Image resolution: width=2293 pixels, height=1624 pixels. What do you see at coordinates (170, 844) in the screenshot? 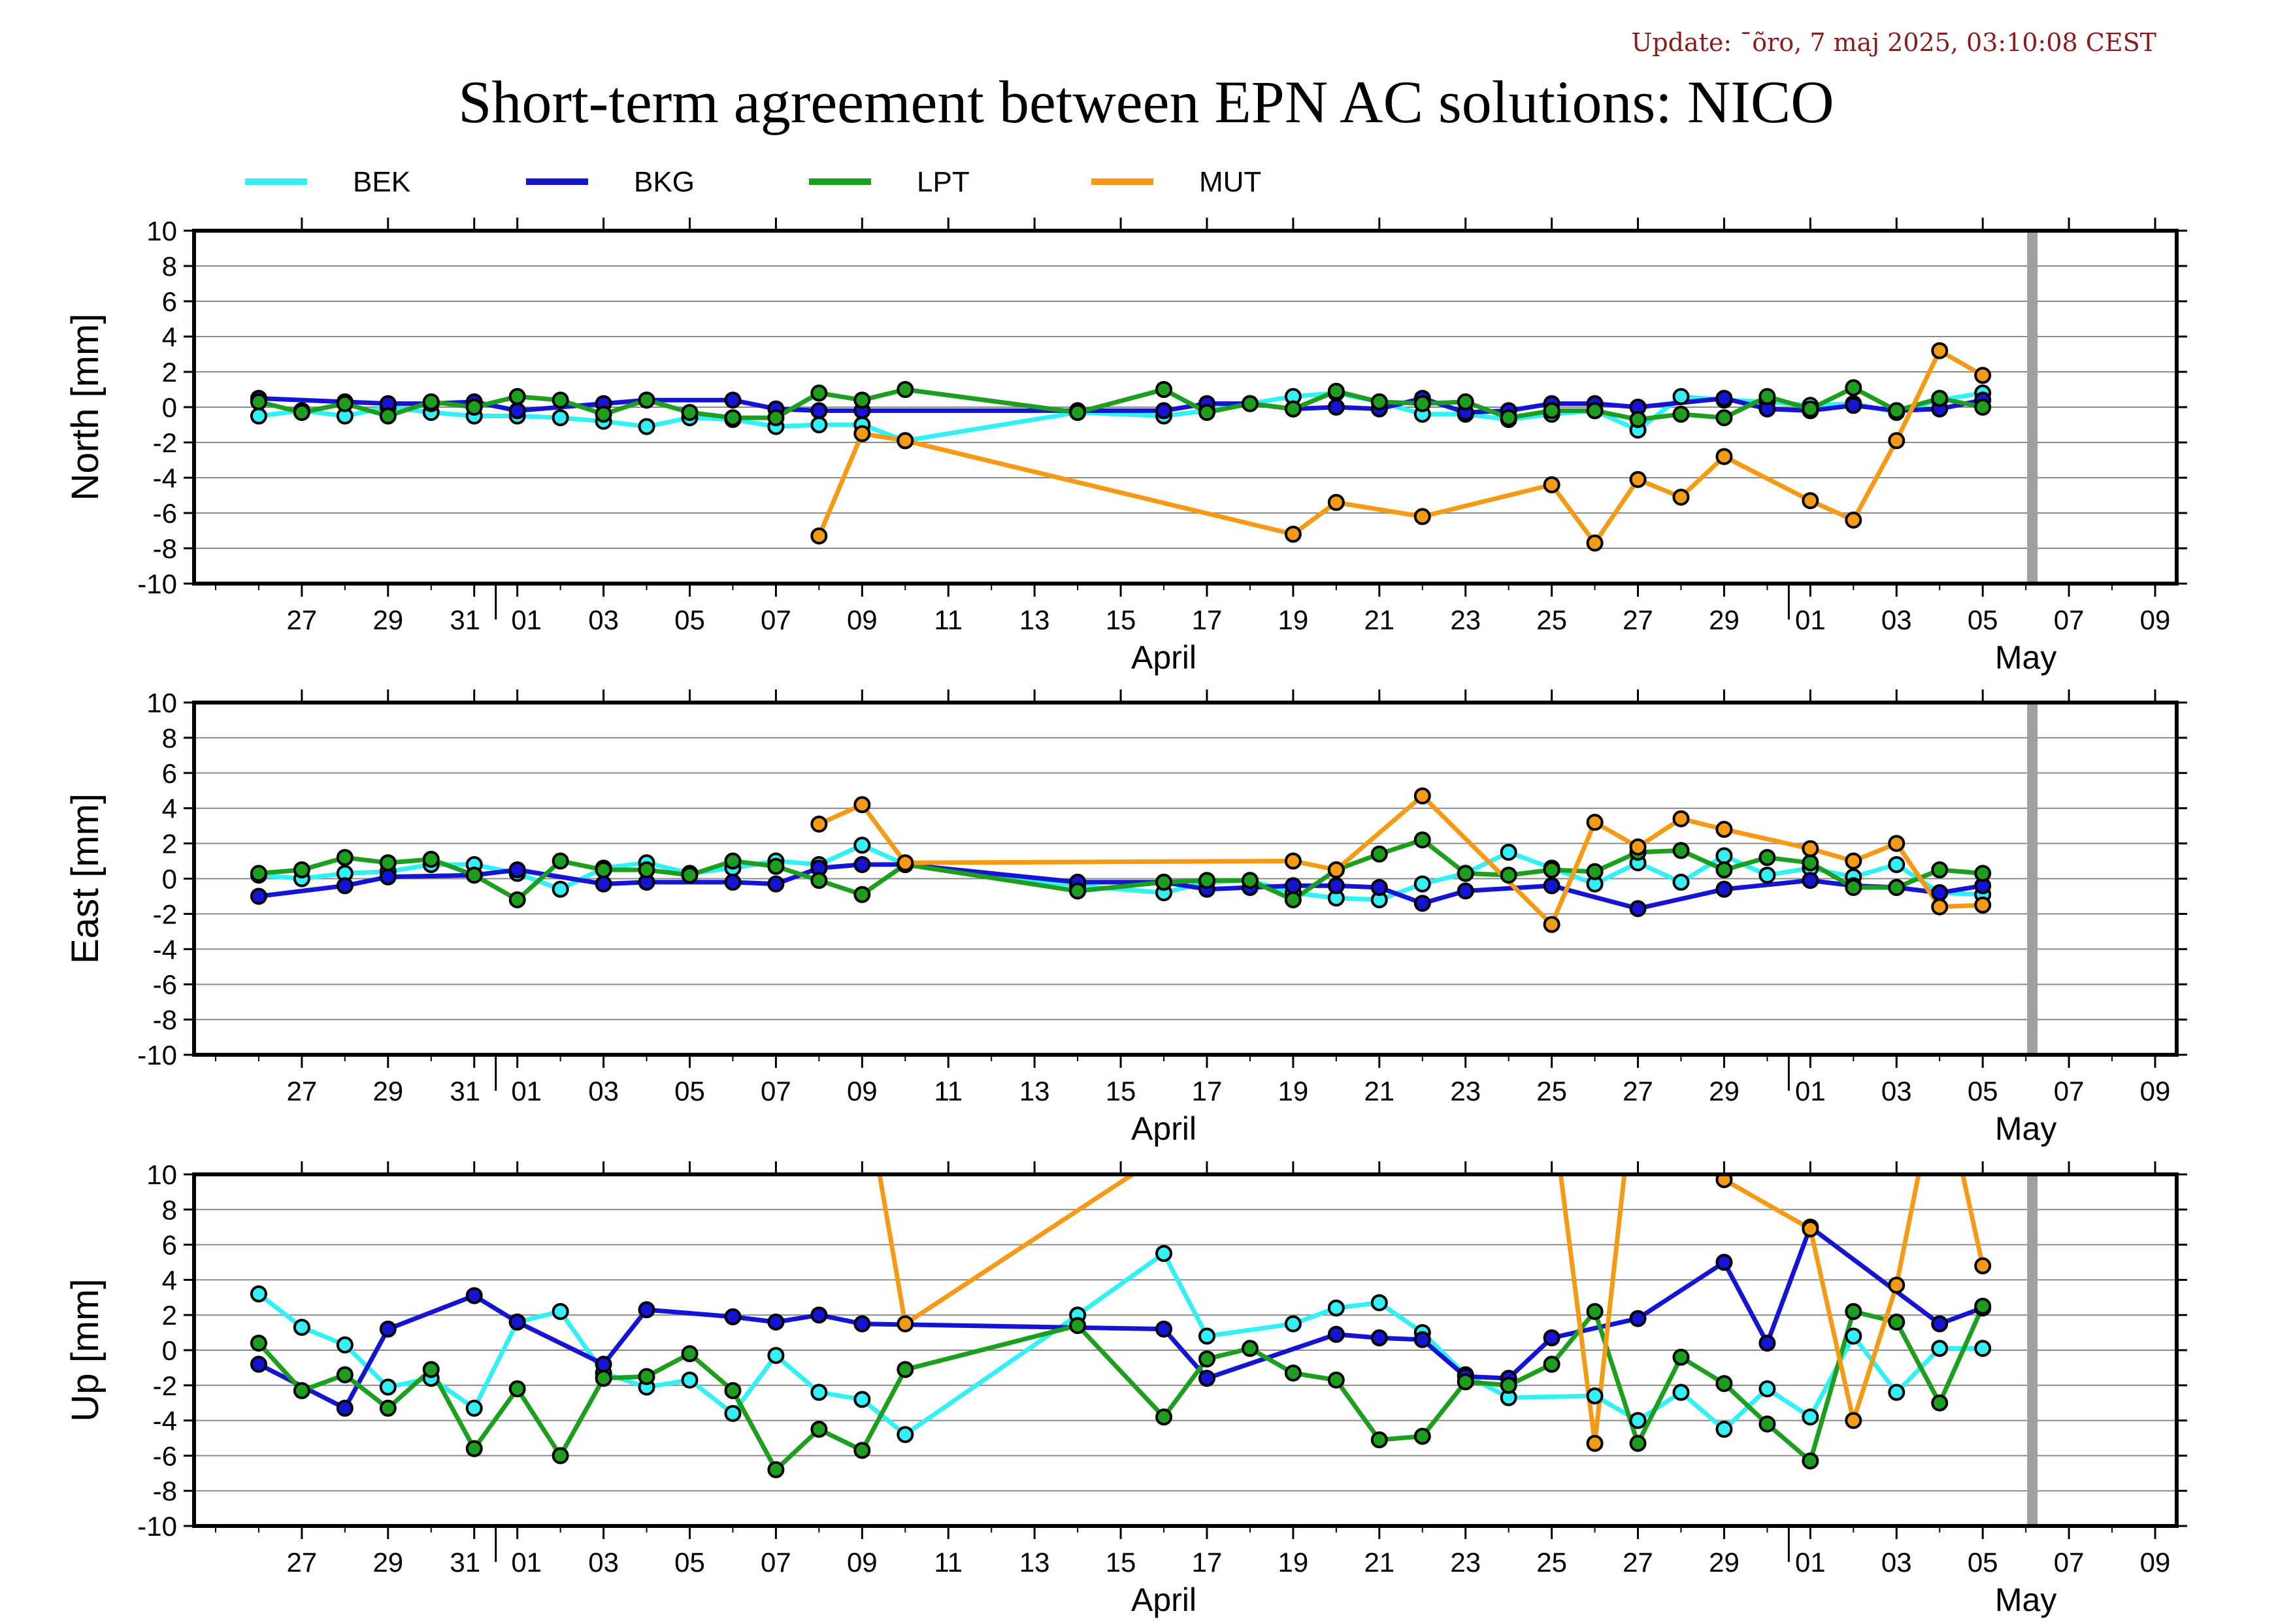
I see `y-tick-label: 2` at bounding box center [170, 844].